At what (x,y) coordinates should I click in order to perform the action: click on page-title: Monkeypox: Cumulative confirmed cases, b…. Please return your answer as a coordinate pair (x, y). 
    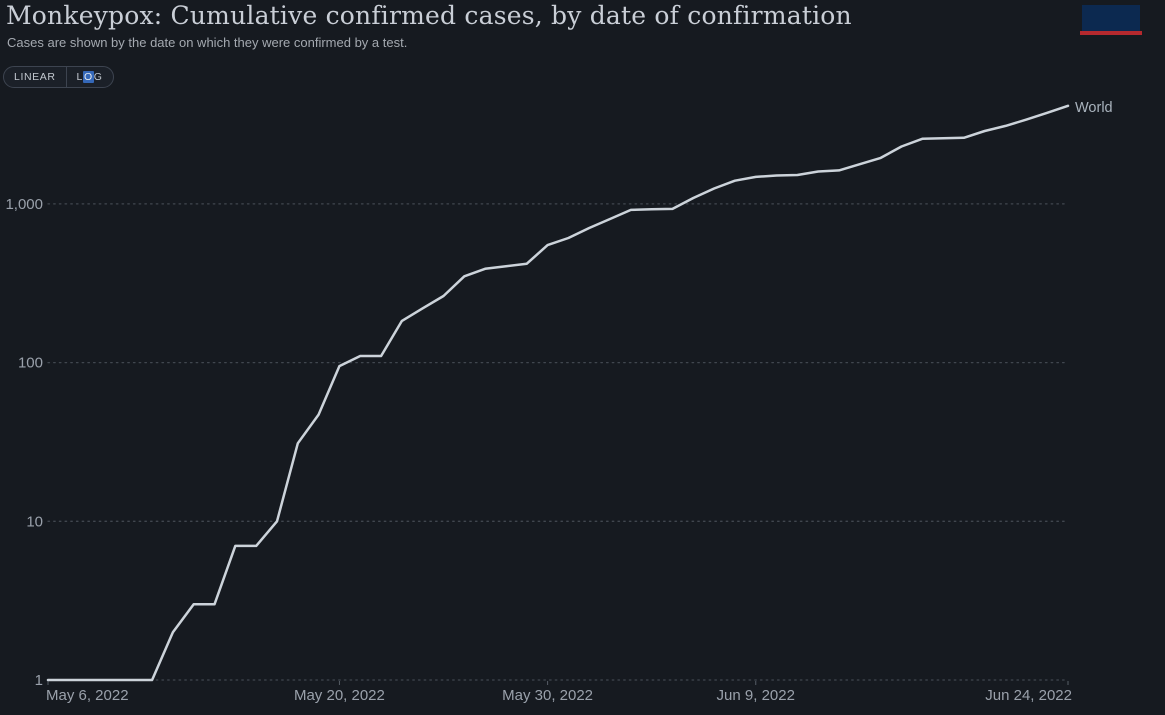
    Looking at the image, I should click on (429, 15).